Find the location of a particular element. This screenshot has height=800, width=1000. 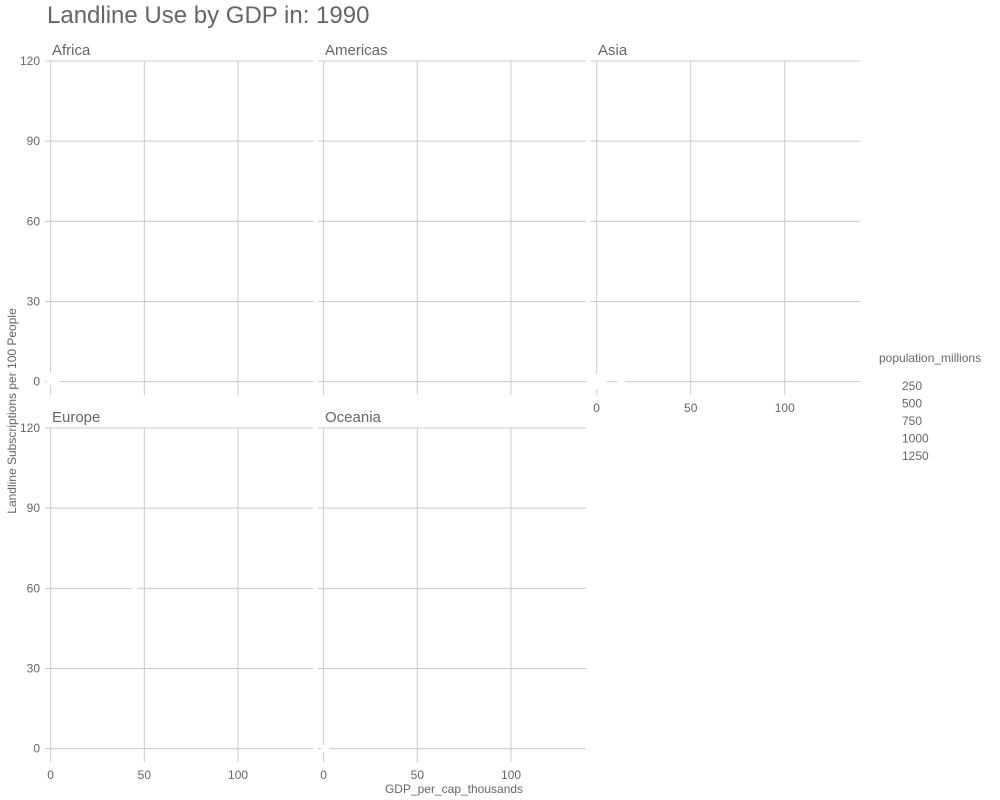

data-point-oceania is located at coordinates (325, 748).